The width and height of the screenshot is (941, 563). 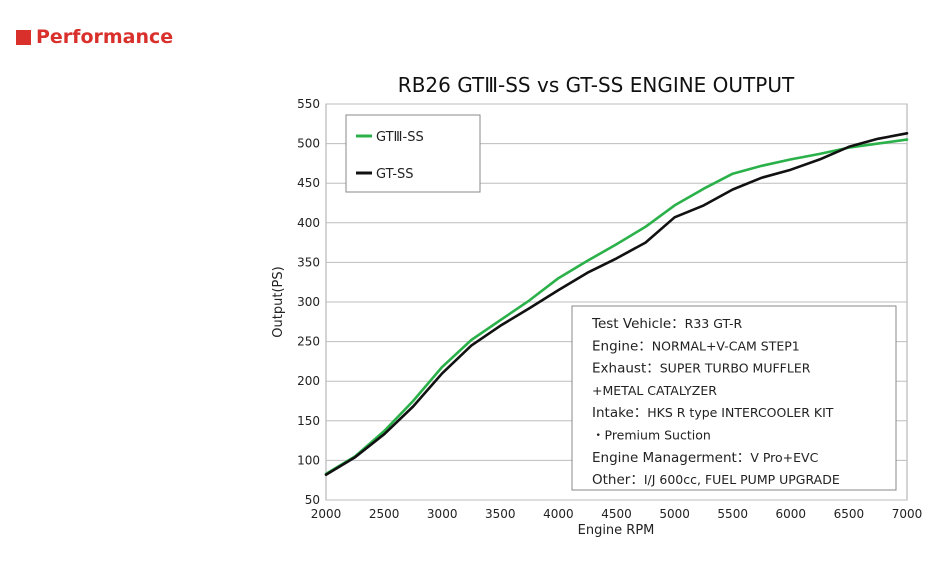 I want to click on y-tick-label: 50, so click(x=312, y=500).